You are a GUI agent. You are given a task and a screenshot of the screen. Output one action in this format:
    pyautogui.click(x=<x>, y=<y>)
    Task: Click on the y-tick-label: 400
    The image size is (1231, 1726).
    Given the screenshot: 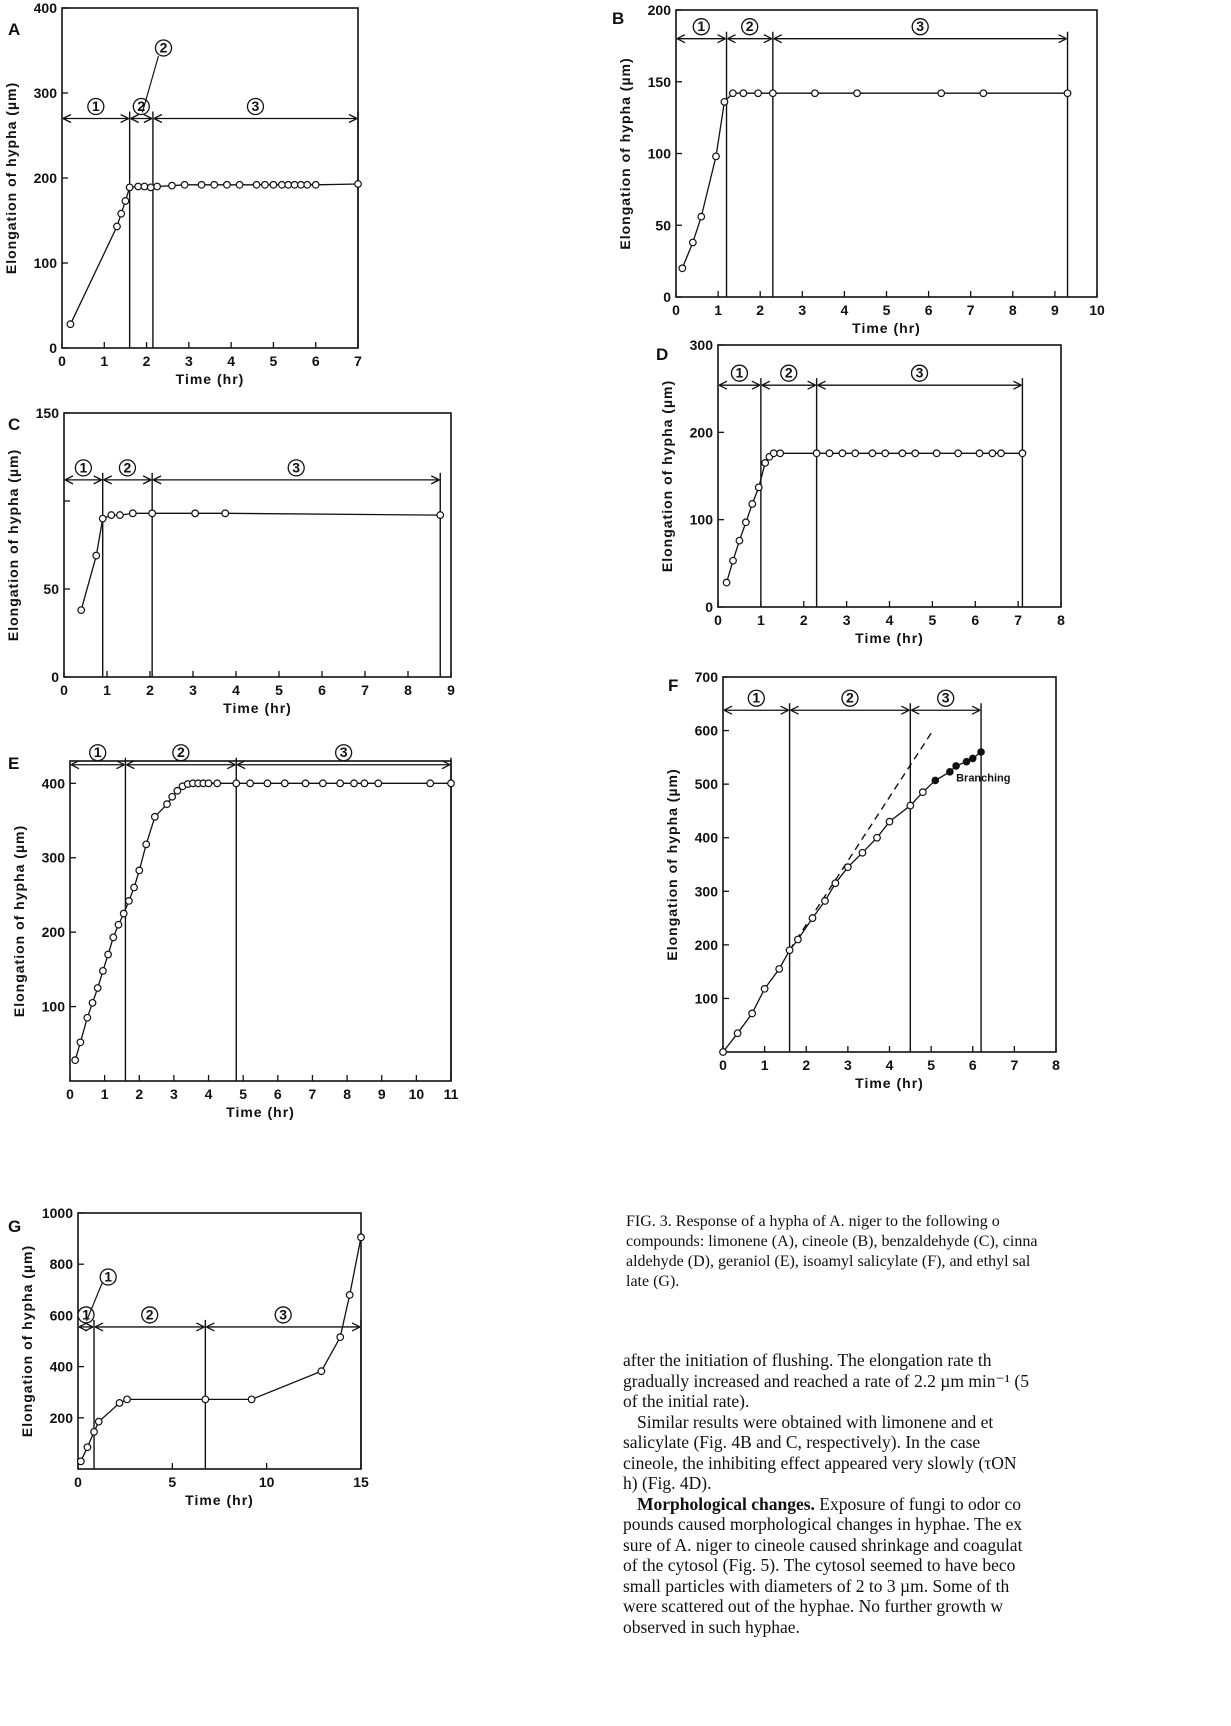 What is the action you would take?
    pyautogui.click(x=46, y=8)
    